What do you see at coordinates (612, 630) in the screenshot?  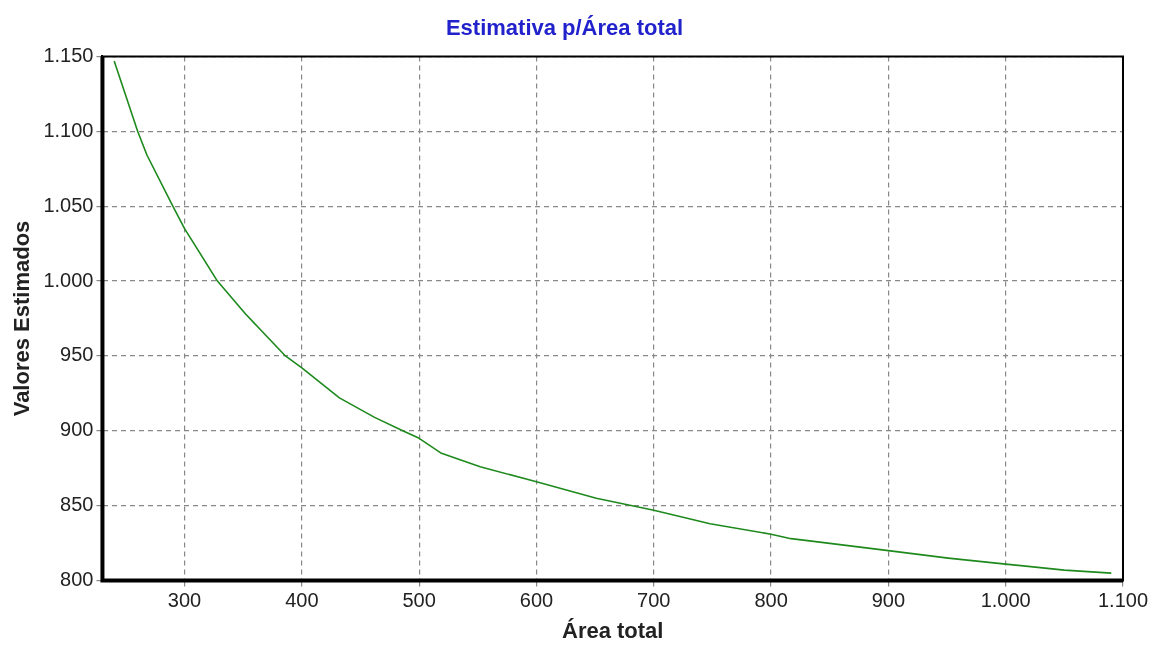 I see `x-axis-title: Área total` at bounding box center [612, 630].